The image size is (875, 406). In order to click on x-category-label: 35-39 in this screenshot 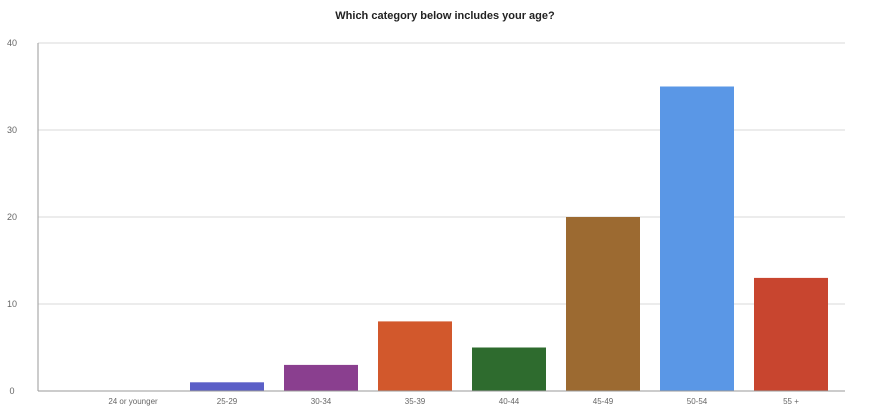, I will do `click(415, 401)`.